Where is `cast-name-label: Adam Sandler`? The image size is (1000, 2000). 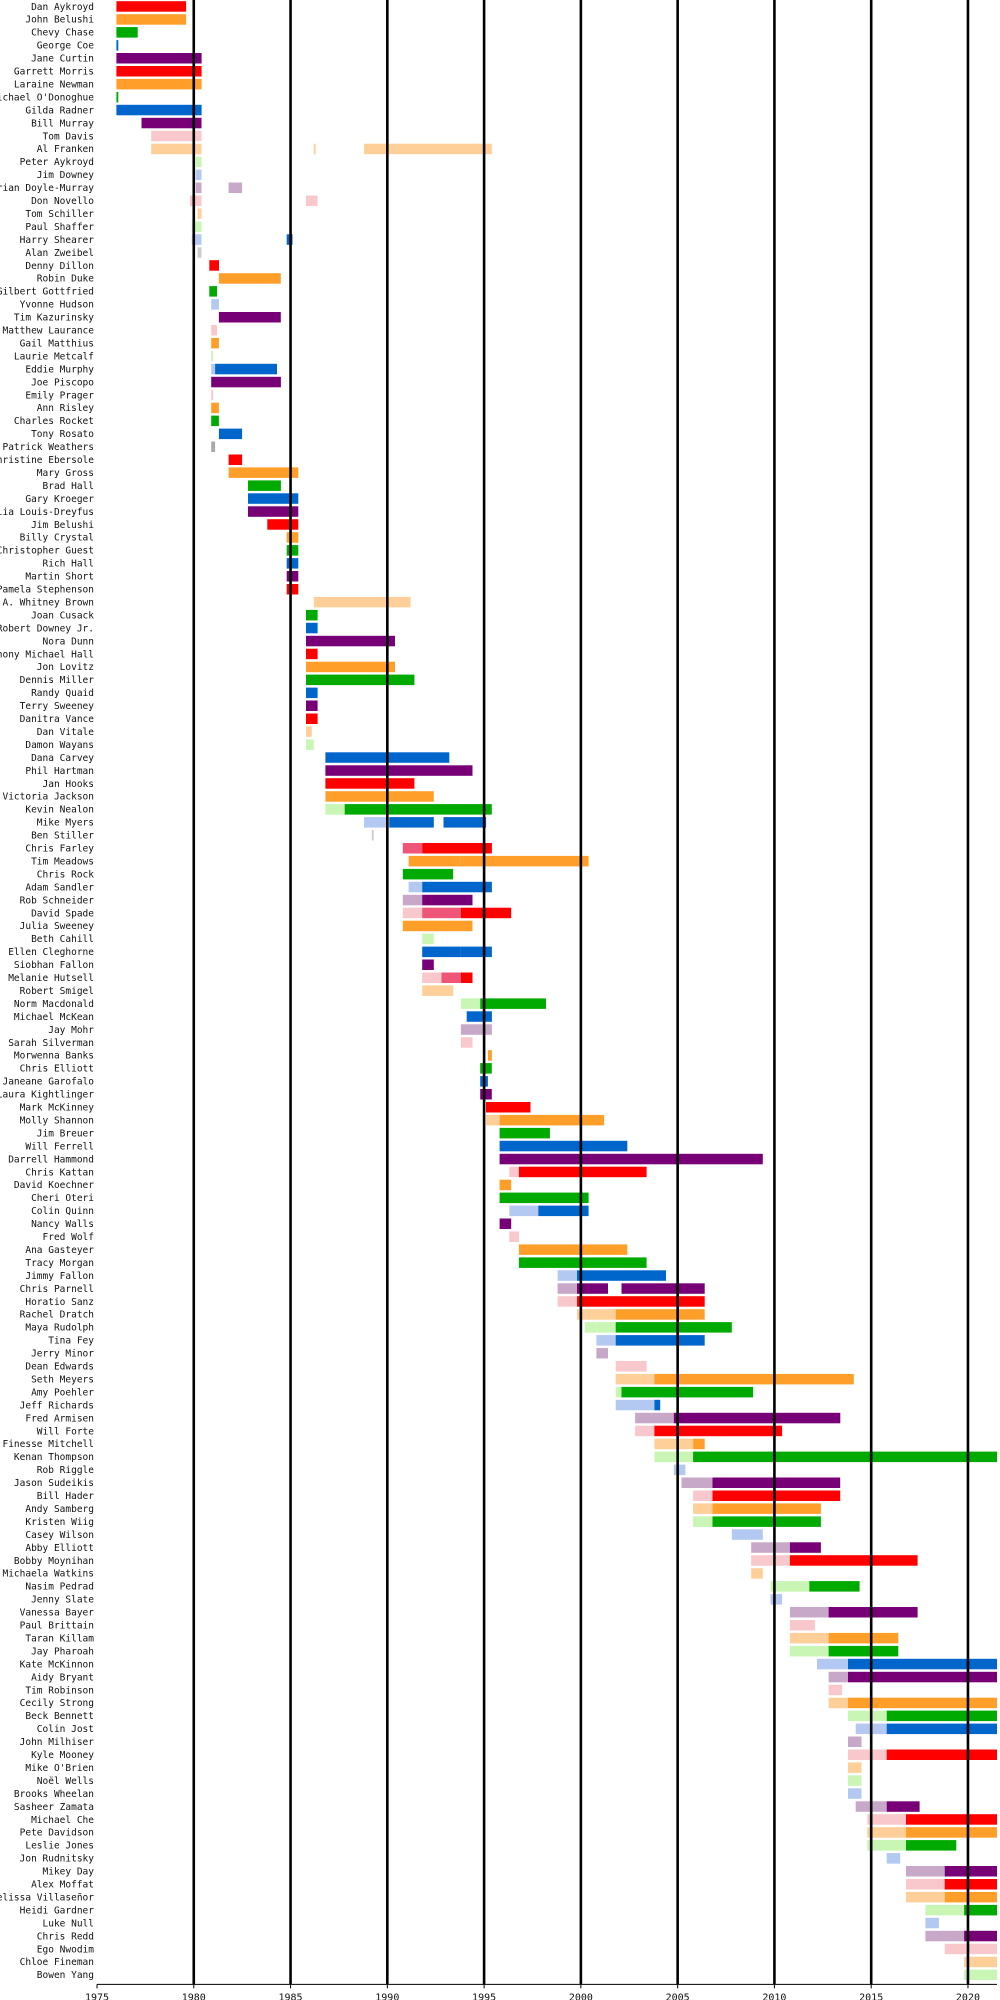
cast-name-label: Adam Sandler is located at coordinates (59, 887).